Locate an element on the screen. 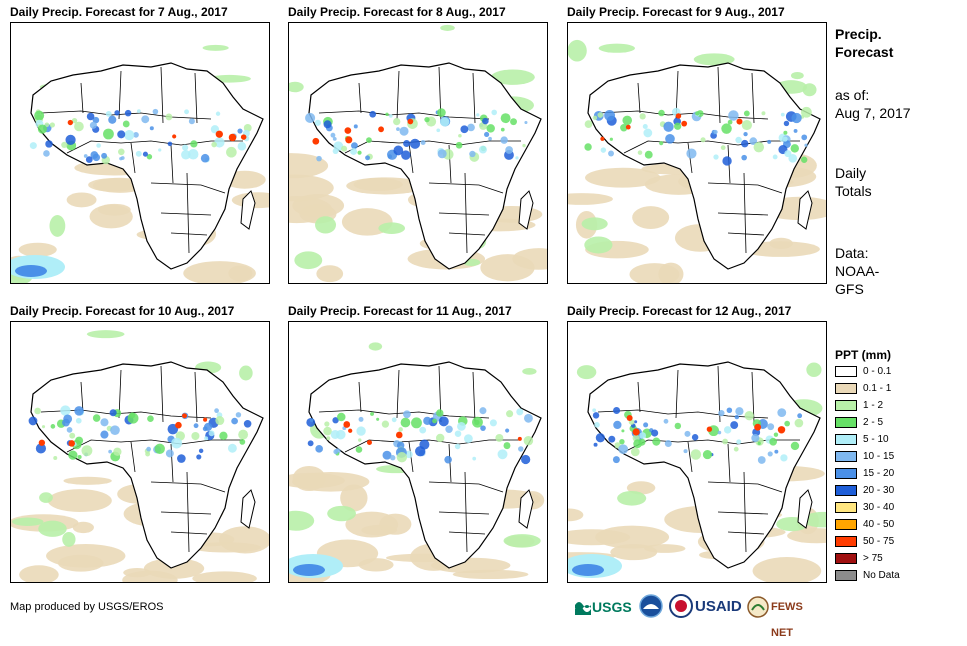 This screenshot has height=646, width=967. panel-title: Daily Precip. Forecast for 12 Aug., 2017 is located at coordinates (679, 311).